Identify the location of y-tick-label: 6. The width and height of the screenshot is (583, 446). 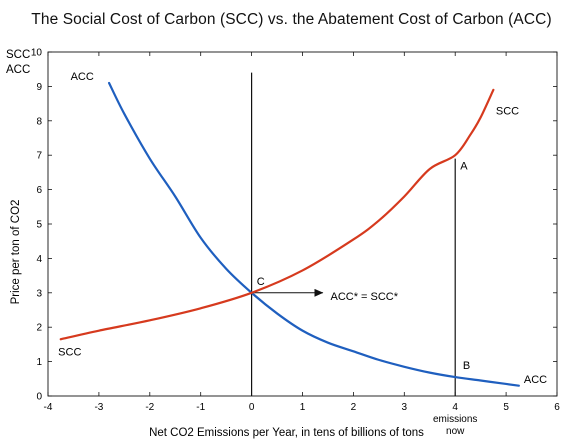
(39, 190).